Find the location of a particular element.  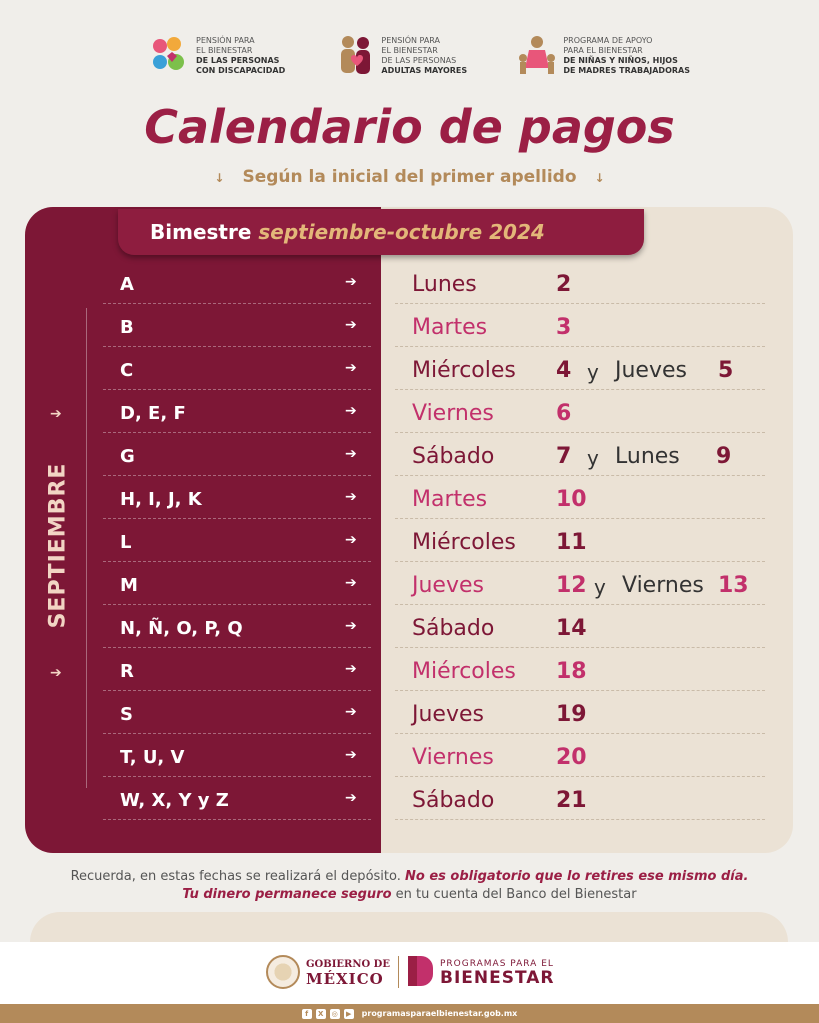

website-link: programasparaelbienestar.gob.mx is located at coordinates (439, 1013).